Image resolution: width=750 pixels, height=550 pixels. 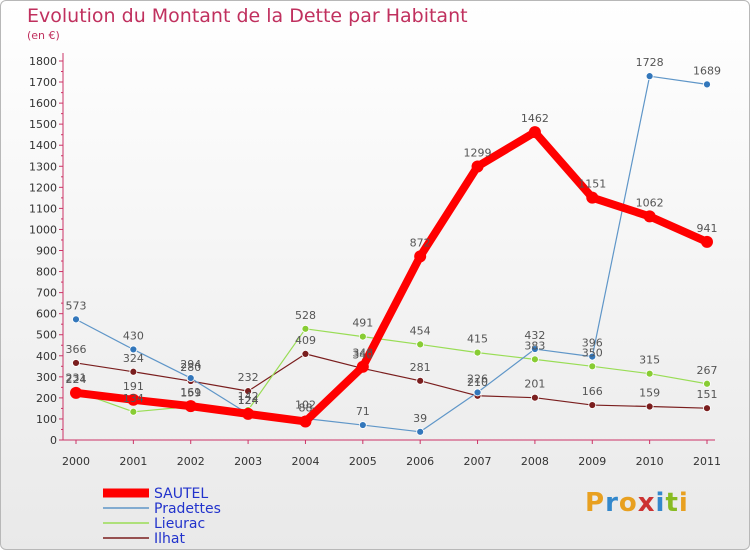 I want to click on data-label-sautel: 1062, so click(x=650, y=202).